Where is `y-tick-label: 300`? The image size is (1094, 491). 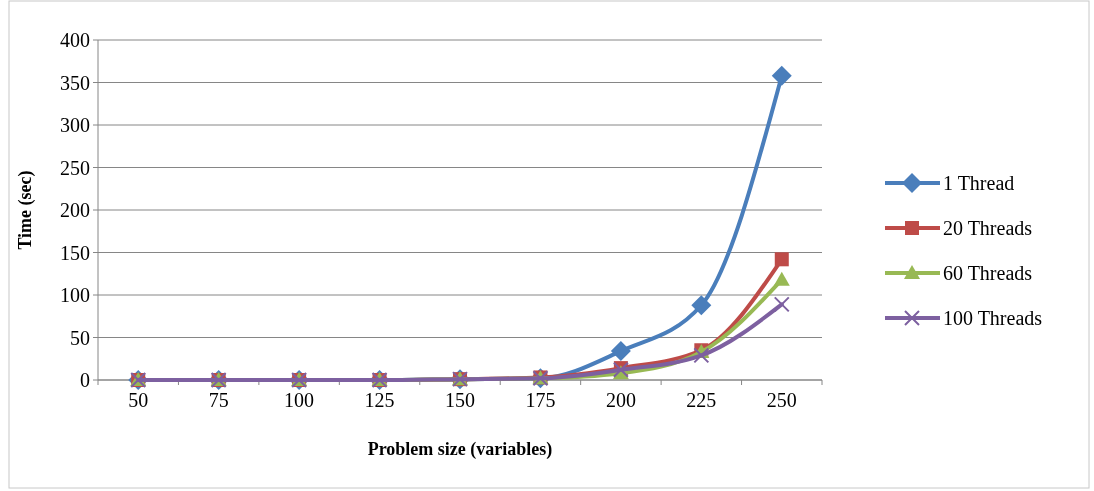
y-tick-label: 300 is located at coordinates (75, 125).